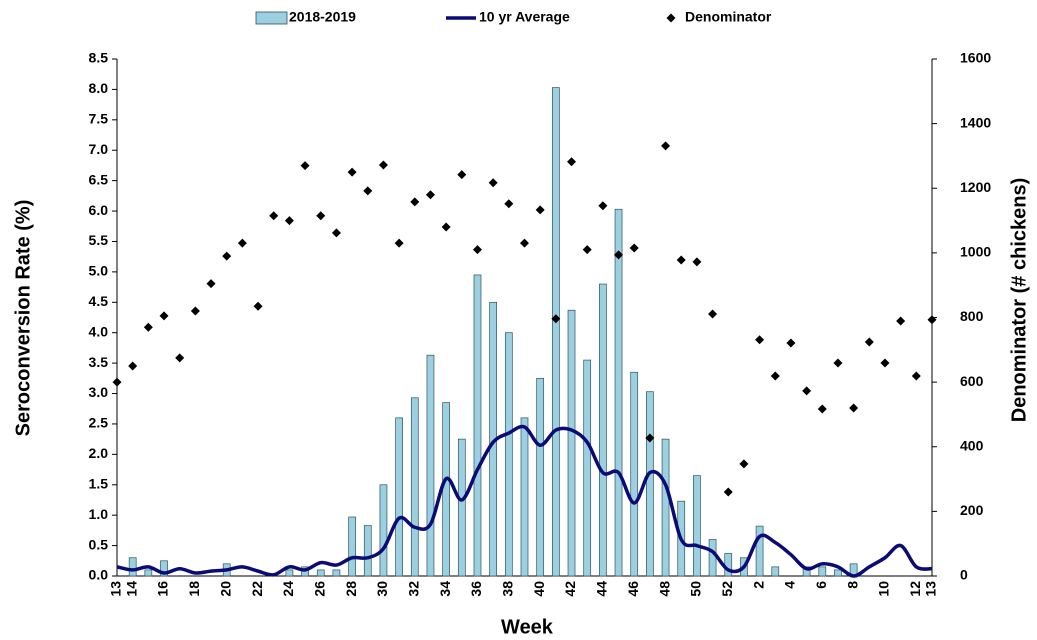 The height and width of the screenshot is (640, 1037). I want to click on y-tick-label: 5.5, so click(99, 240).